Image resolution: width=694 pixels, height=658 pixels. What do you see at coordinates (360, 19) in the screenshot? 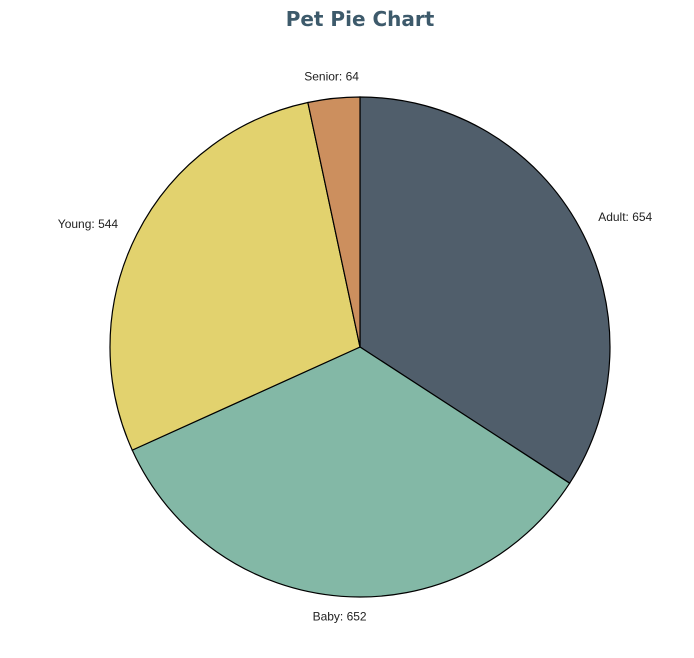
I see `chart-title: Pet Pie Chart` at bounding box center [360, 19].